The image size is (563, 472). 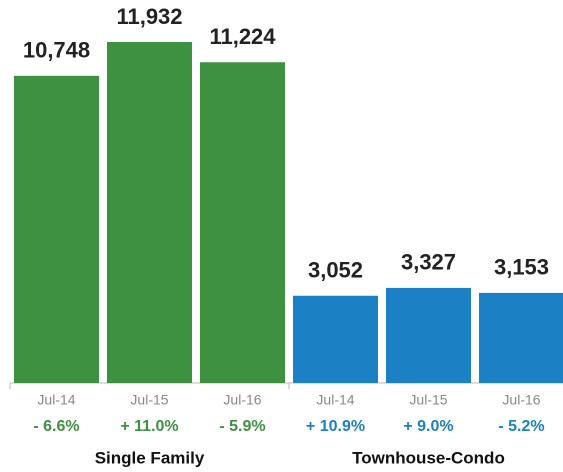 I want to click on group-label: Townhouse-Condo, so click(x=428, y=457).